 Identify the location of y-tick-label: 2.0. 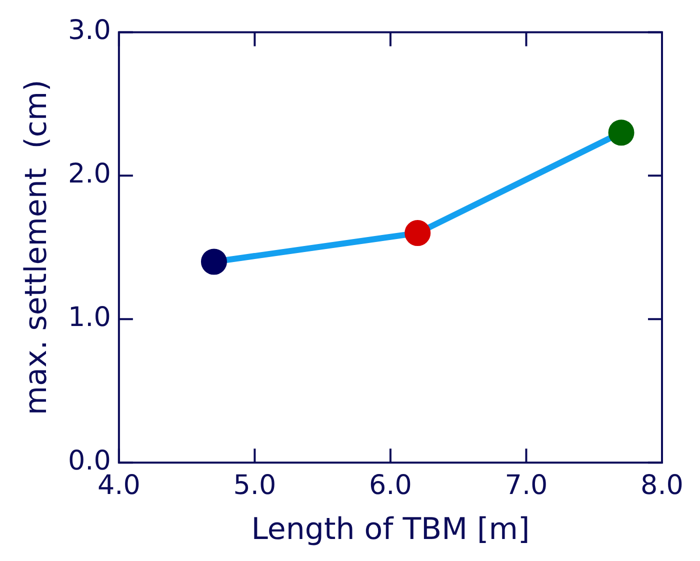
(89, 174).